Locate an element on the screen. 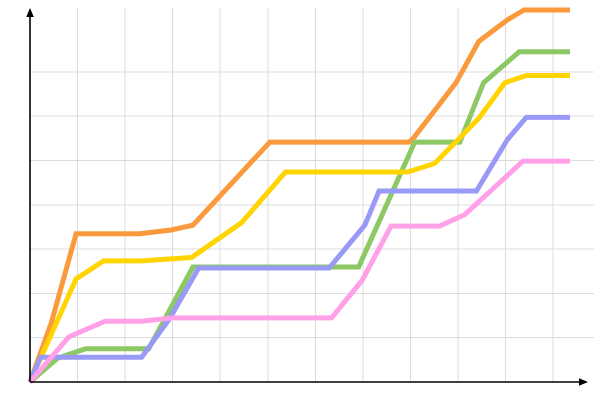 The height and width of the screenshot is (400, 600). x-axis-arrowhead is located at coordinates (583, 382).